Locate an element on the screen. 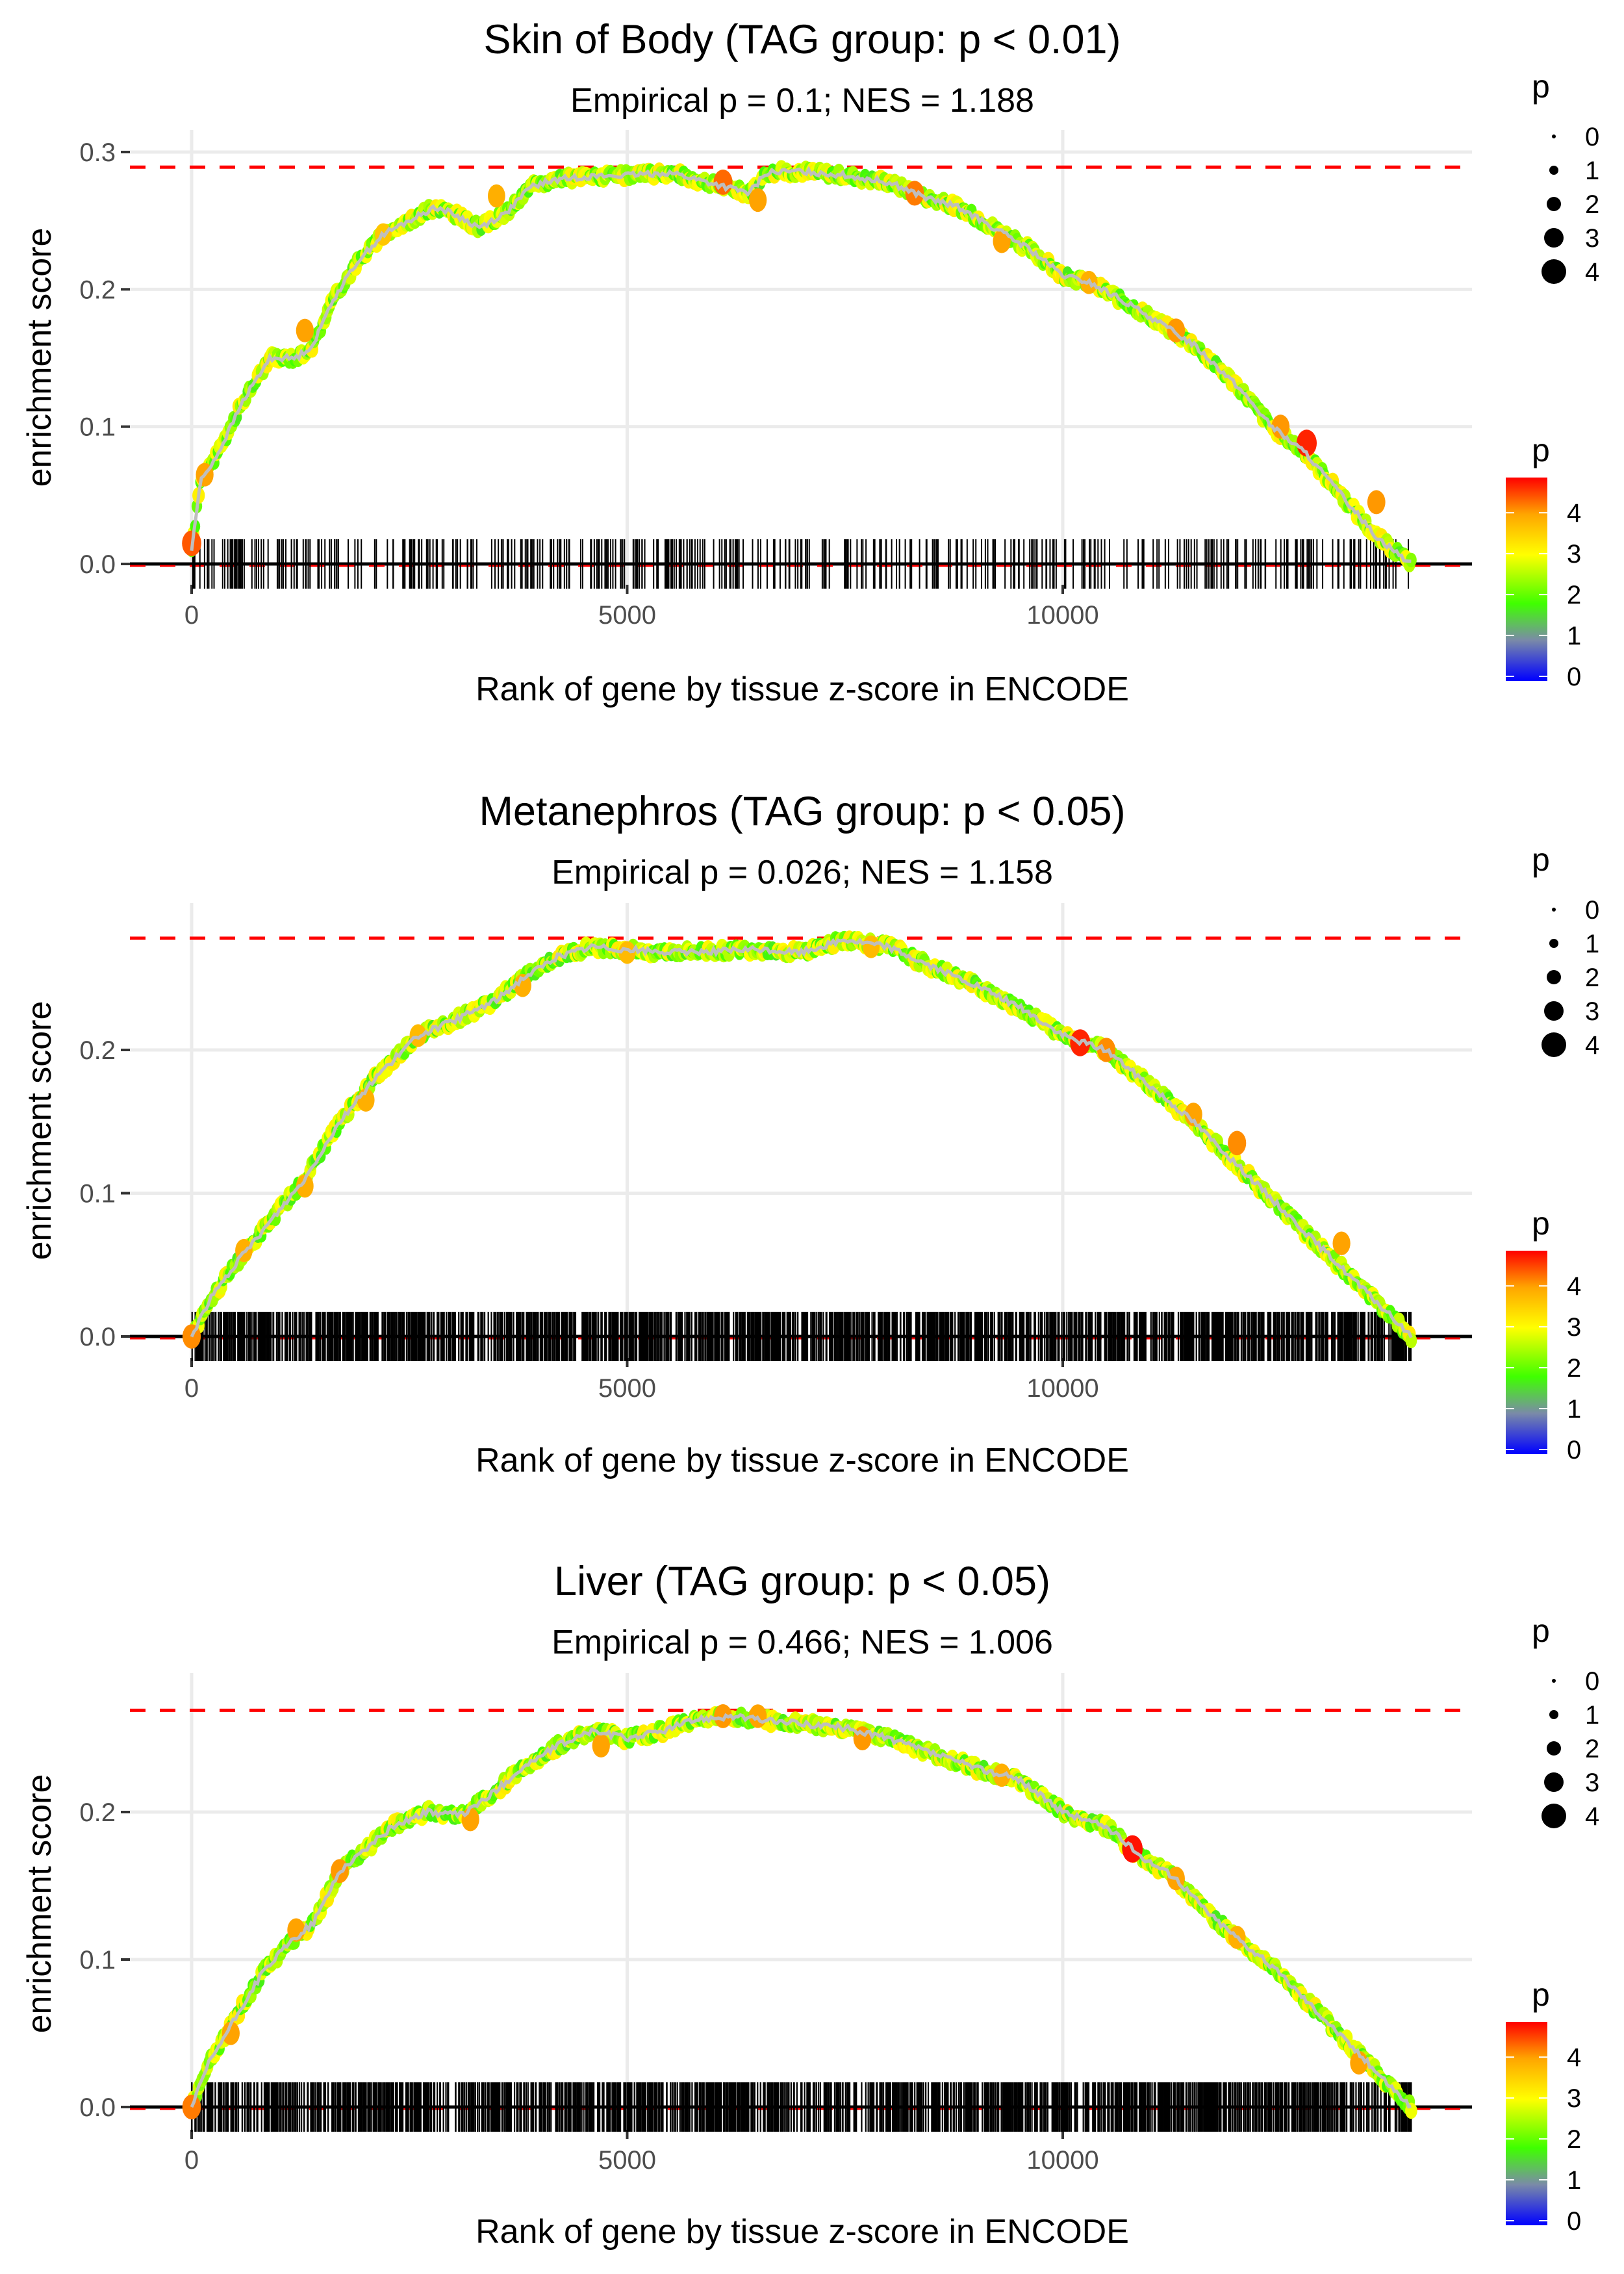 The width and height of the screenshot is (1624, 2274). panel-title: Metanephros (TAG group: p < 0.05) is located at coordinates (802, 811).